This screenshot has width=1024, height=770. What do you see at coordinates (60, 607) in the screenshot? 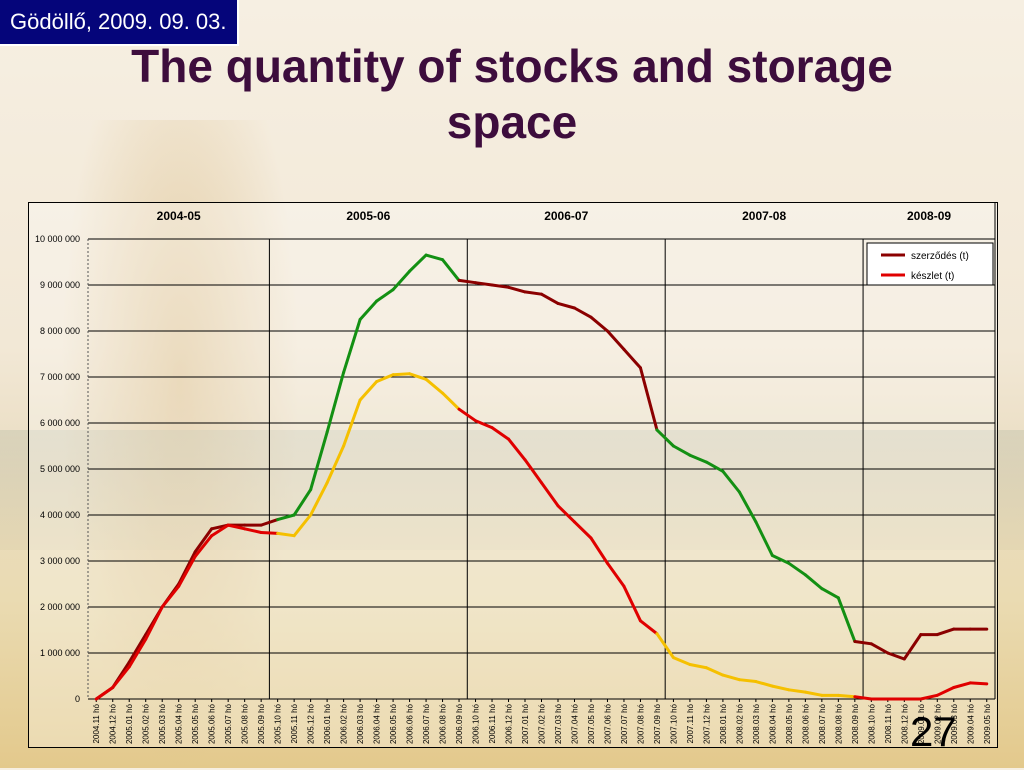
I see `y-tick-label: 2 000 000` at bounding box center [60, 607].